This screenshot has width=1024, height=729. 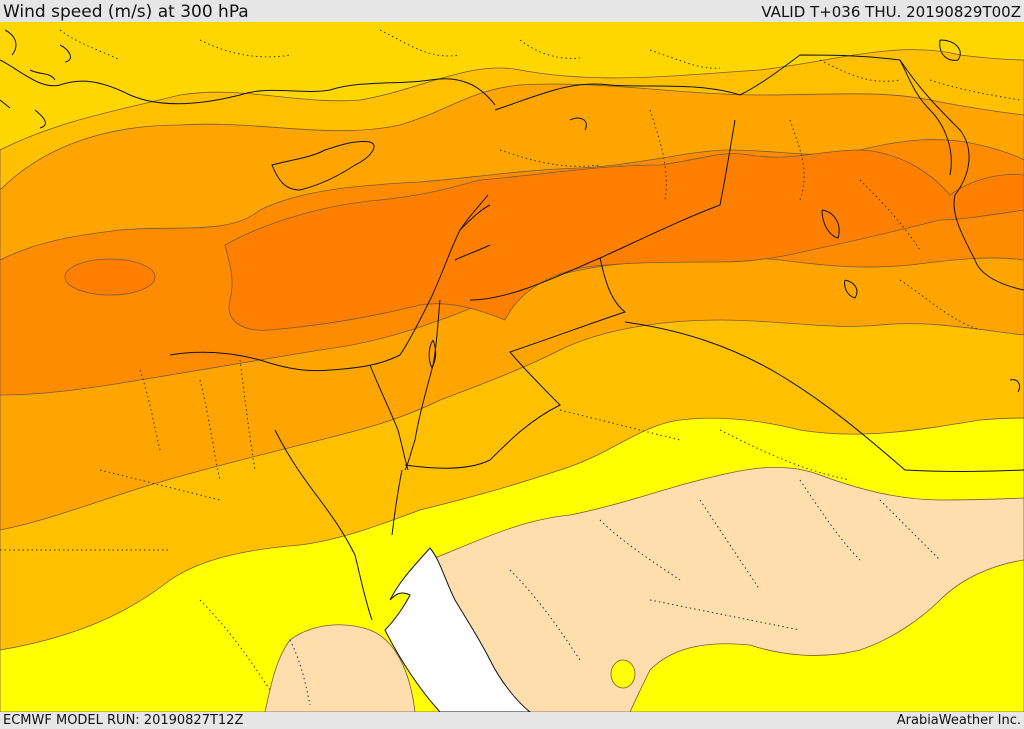 What do you see at coordinates (540, 65) in the screenshot?
I see `admin-boundaries-north` at bounding box center [540, 65].